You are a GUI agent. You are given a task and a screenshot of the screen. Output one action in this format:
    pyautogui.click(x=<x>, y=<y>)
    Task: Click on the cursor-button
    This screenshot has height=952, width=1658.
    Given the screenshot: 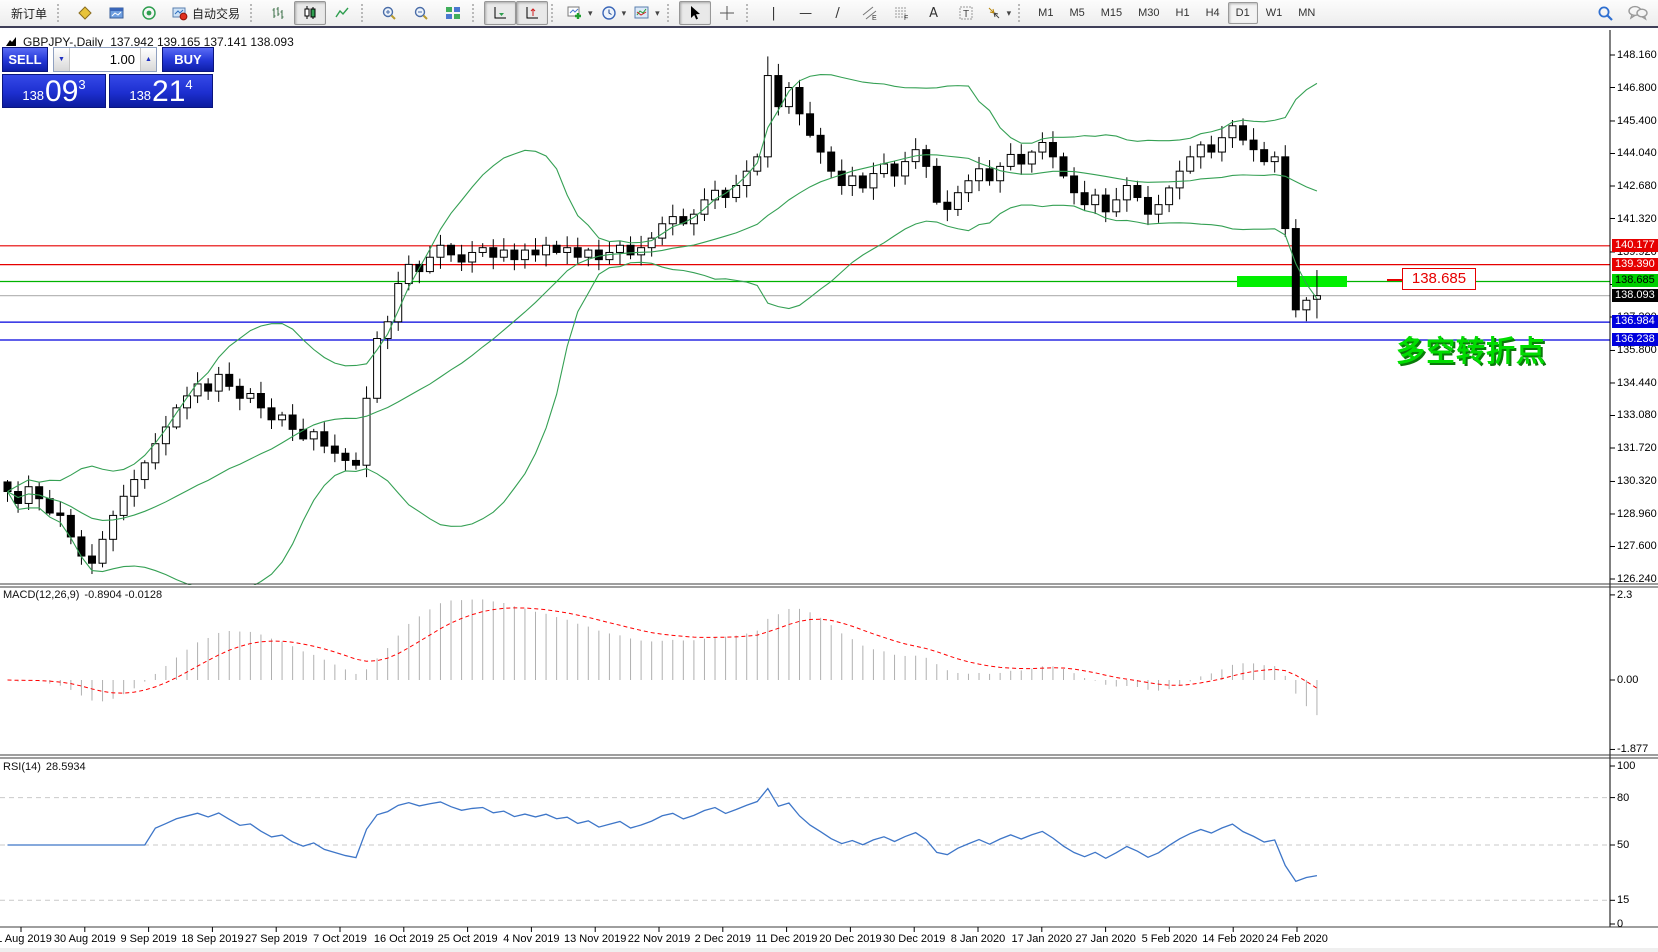 What is the action you would take?
    pyautogui.click(x=694, y=13)
    